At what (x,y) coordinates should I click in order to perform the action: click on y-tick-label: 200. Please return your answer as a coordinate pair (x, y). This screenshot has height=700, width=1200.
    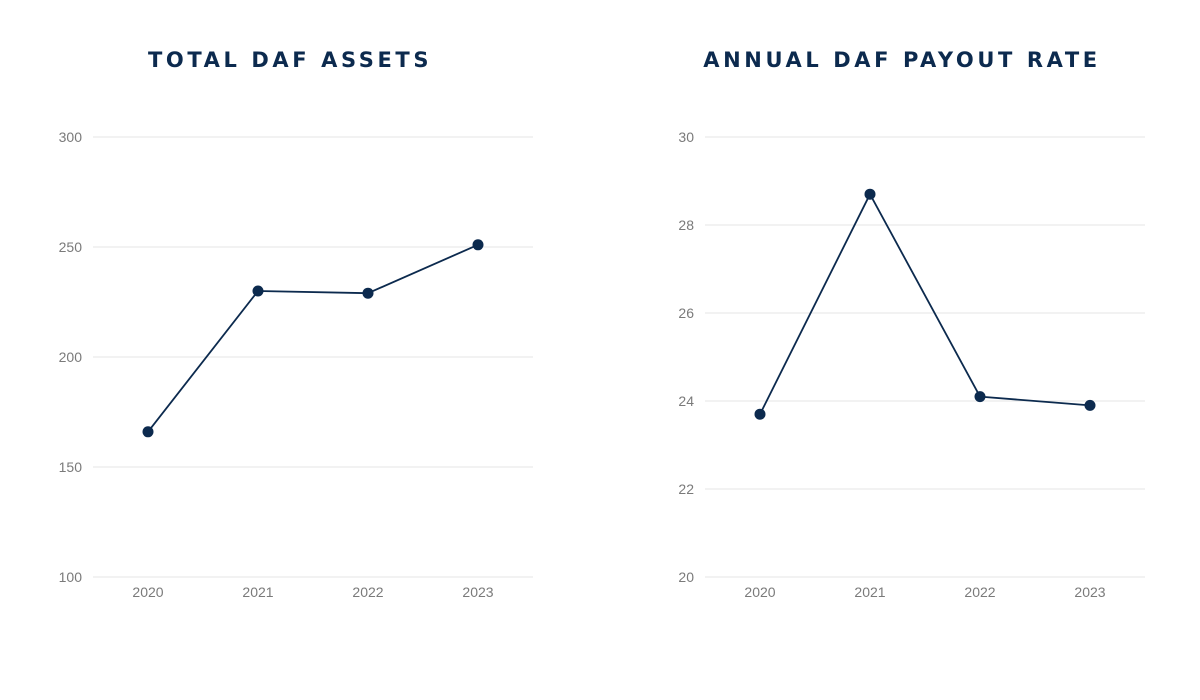
    Looking at the image, I should click on (71, 357).